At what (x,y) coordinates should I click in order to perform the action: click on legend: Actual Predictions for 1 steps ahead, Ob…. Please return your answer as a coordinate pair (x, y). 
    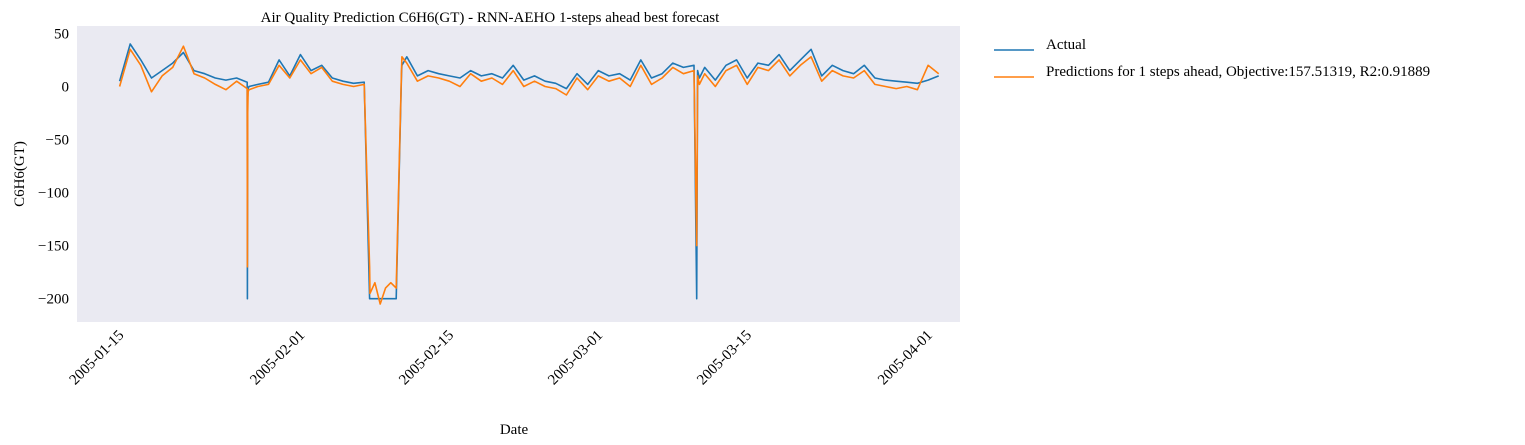
    Looking at the image, I should click on (1212, 58).